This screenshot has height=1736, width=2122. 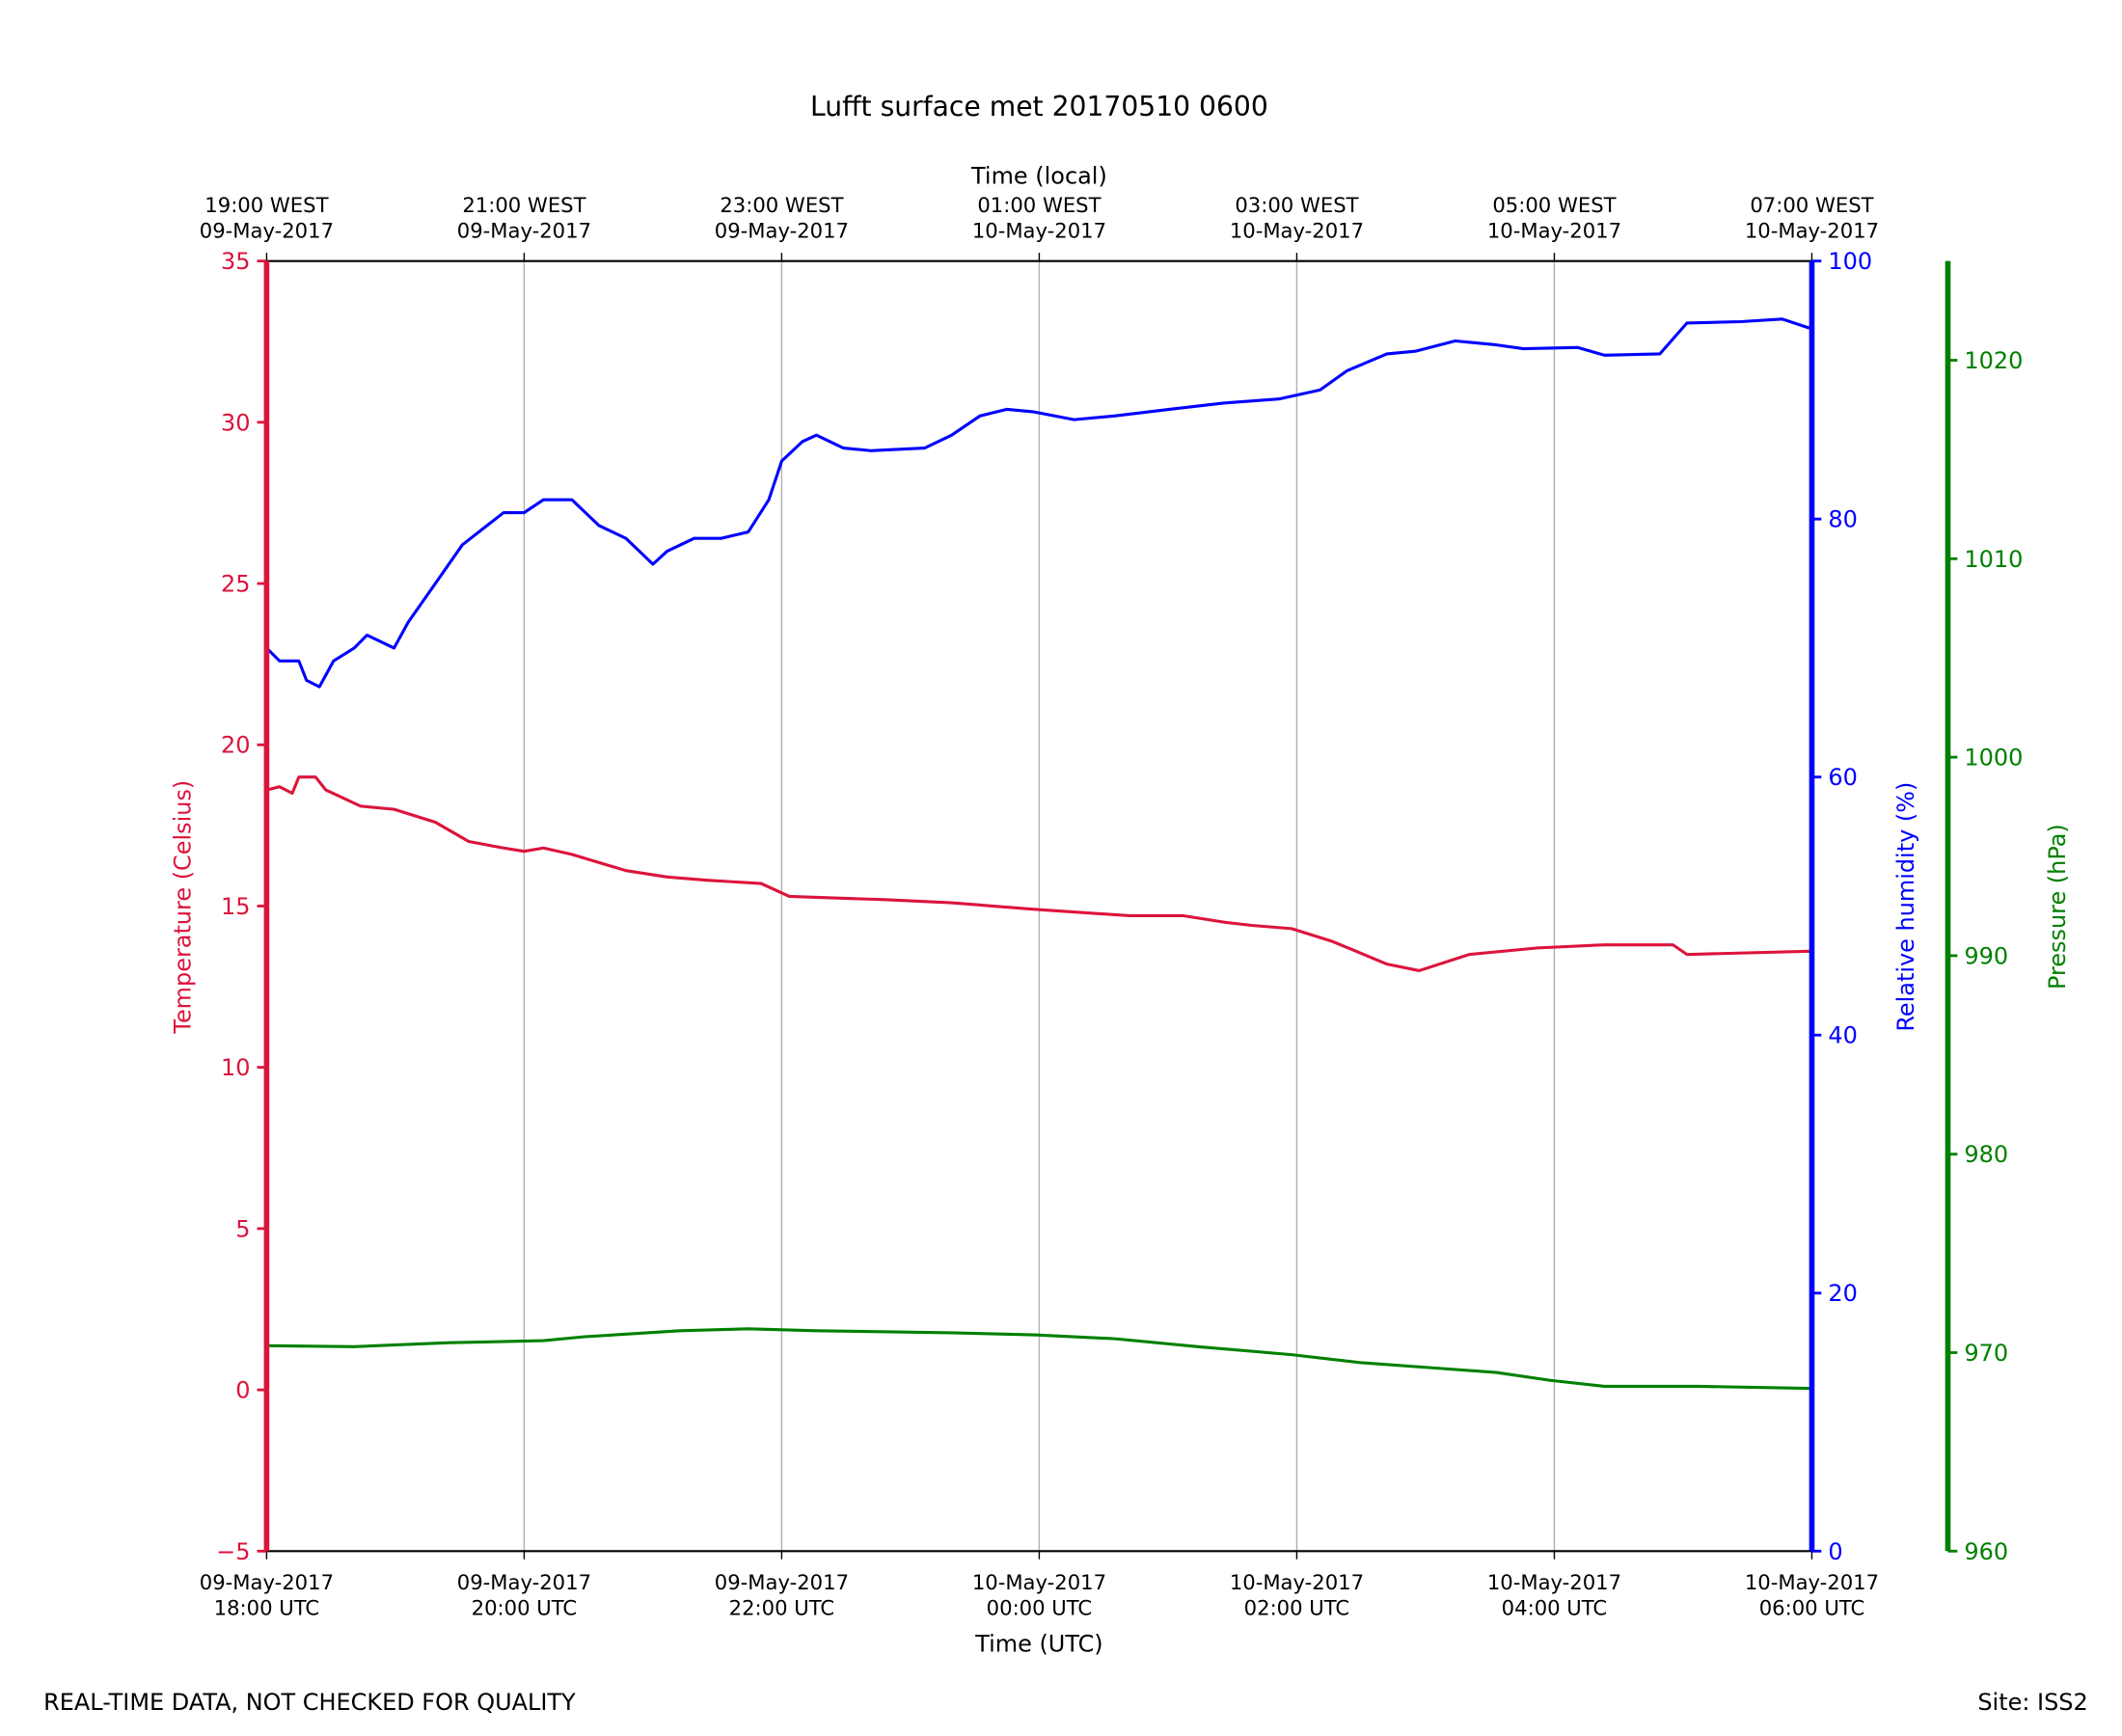 I want to click on x-tick-label-top-time: 01:00 WEST, so click(x=1039, y=205).